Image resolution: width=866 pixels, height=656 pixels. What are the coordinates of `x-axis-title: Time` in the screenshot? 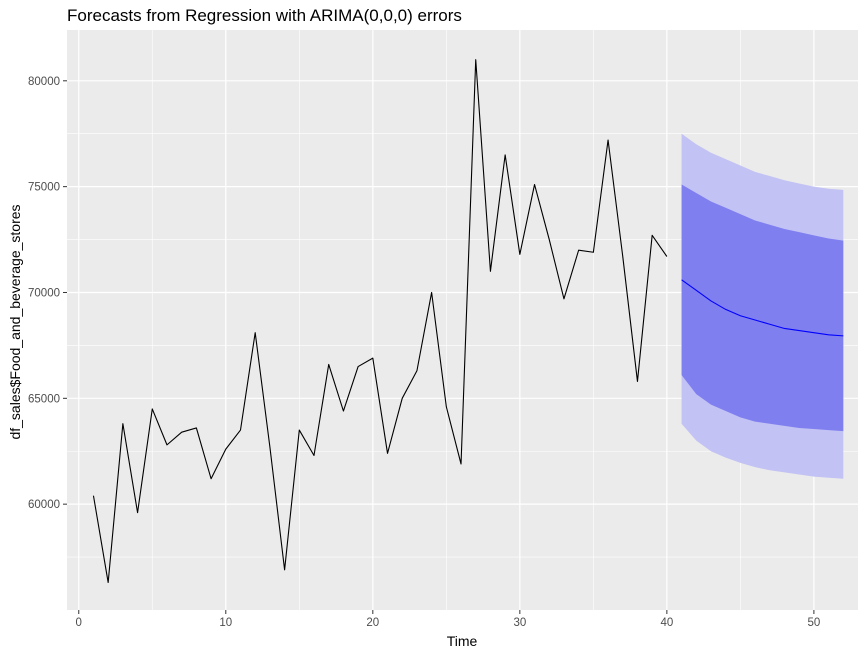 It's located at (462, 641).